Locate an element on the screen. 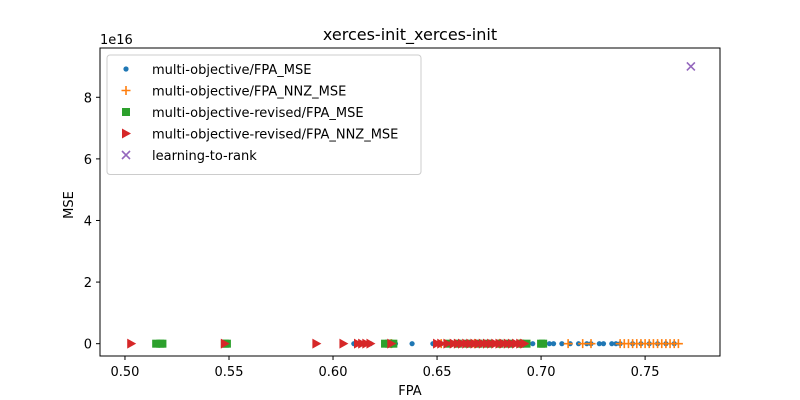  y-axis-label: MSE is located at coordinates (69, 205).